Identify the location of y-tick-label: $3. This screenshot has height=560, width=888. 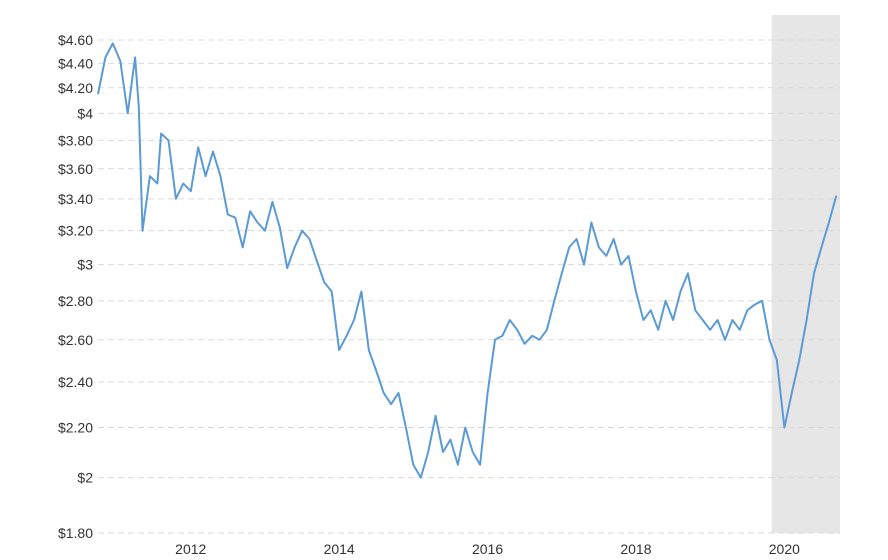
(85, 265).